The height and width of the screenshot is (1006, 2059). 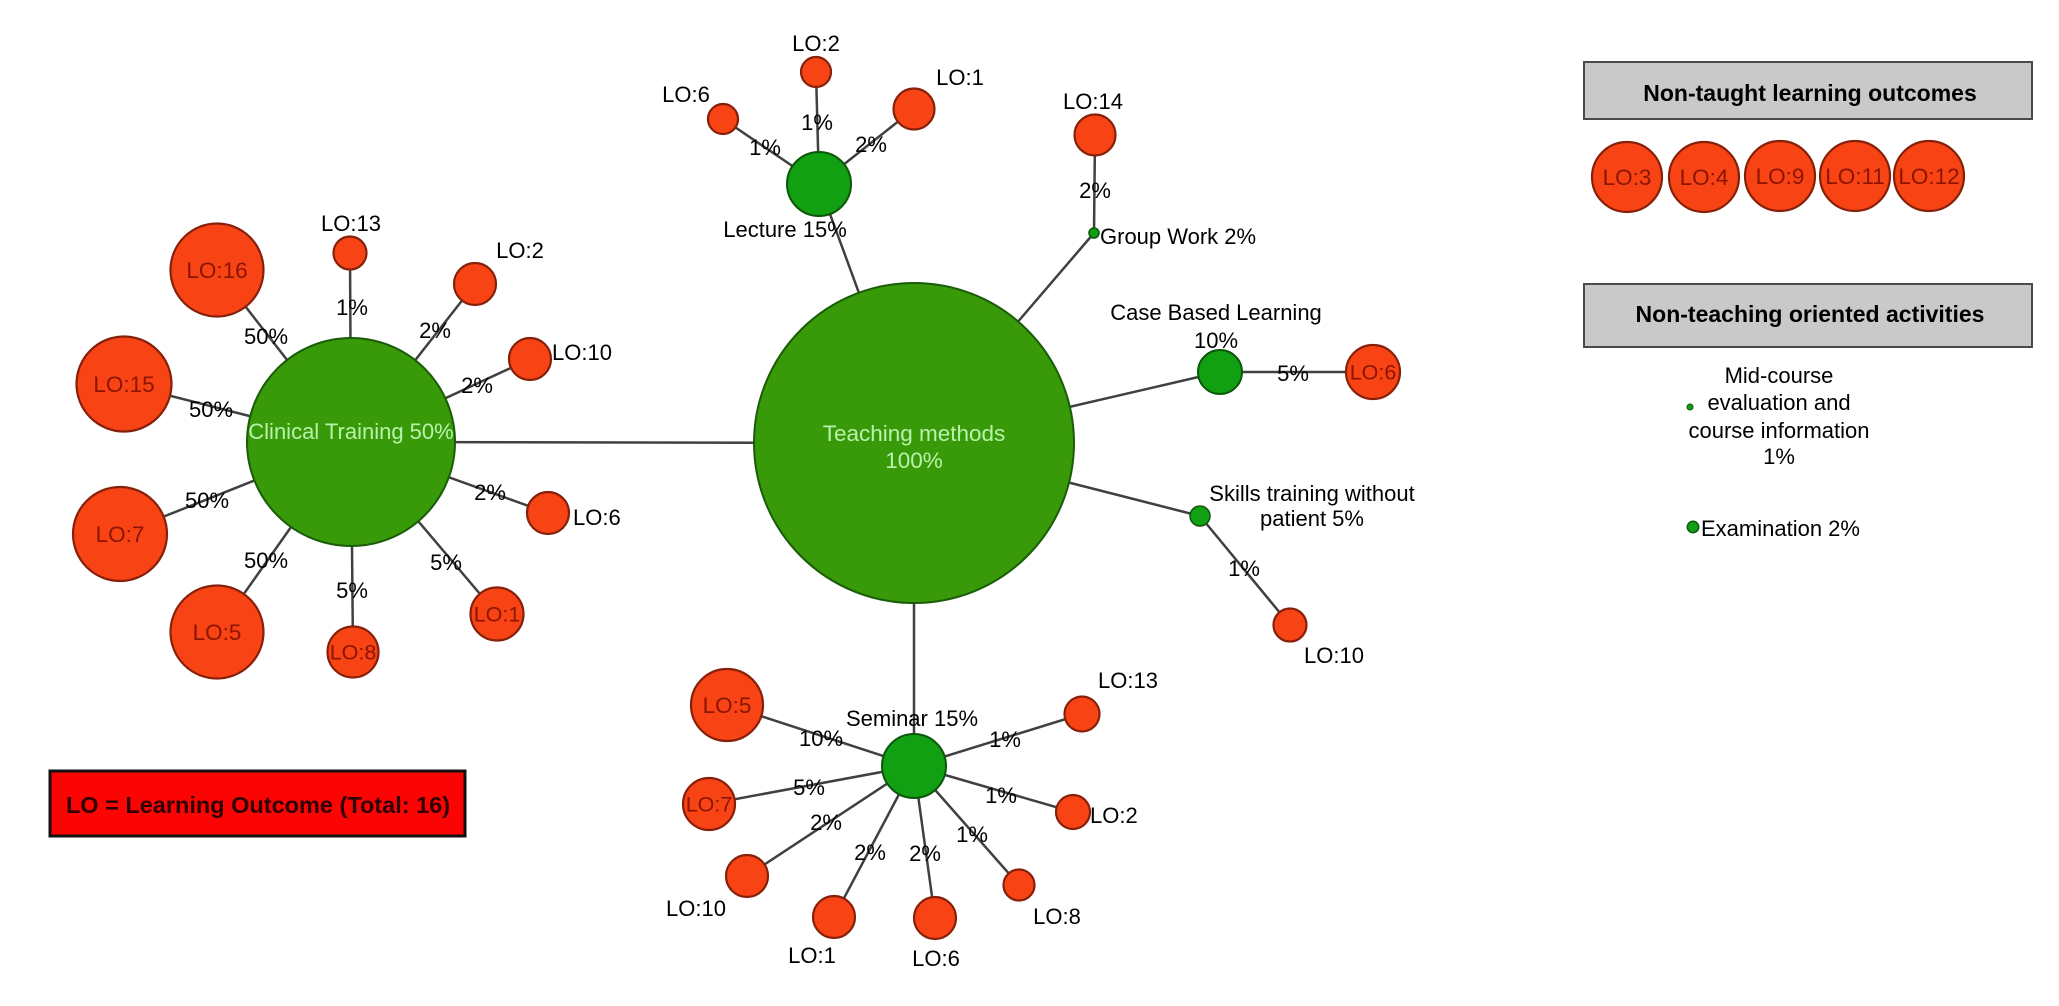 I want to click on svg-text: LO:14, so click(x=1093, y=101).